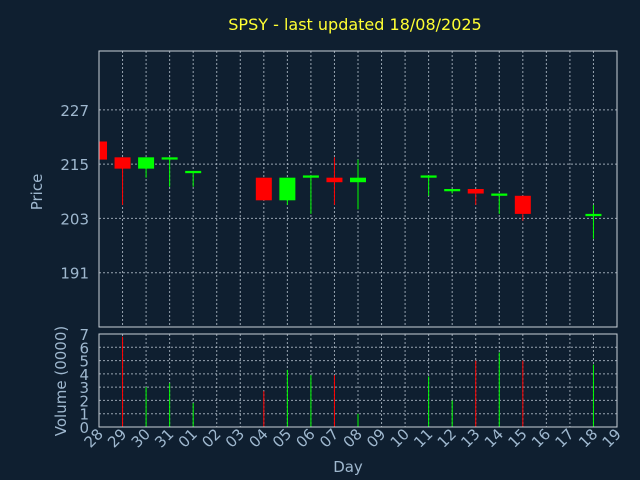 This screenshot has width=640, height=480. I want to click on x-tick-label: 31, so click(164, 438).